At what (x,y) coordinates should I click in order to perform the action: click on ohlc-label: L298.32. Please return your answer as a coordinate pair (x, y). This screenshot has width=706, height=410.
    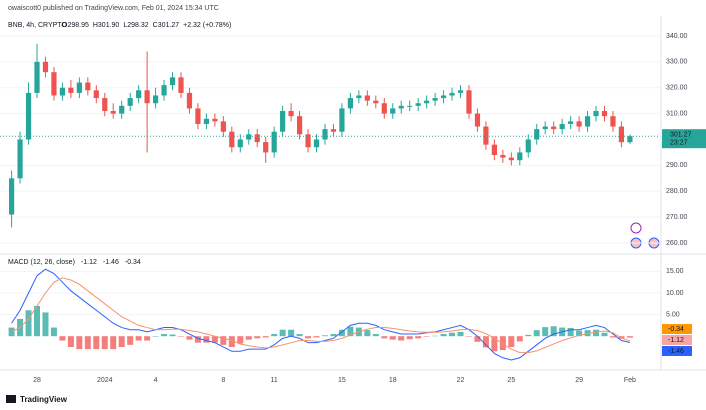
    Looking at the image, I should click on (135, 25).